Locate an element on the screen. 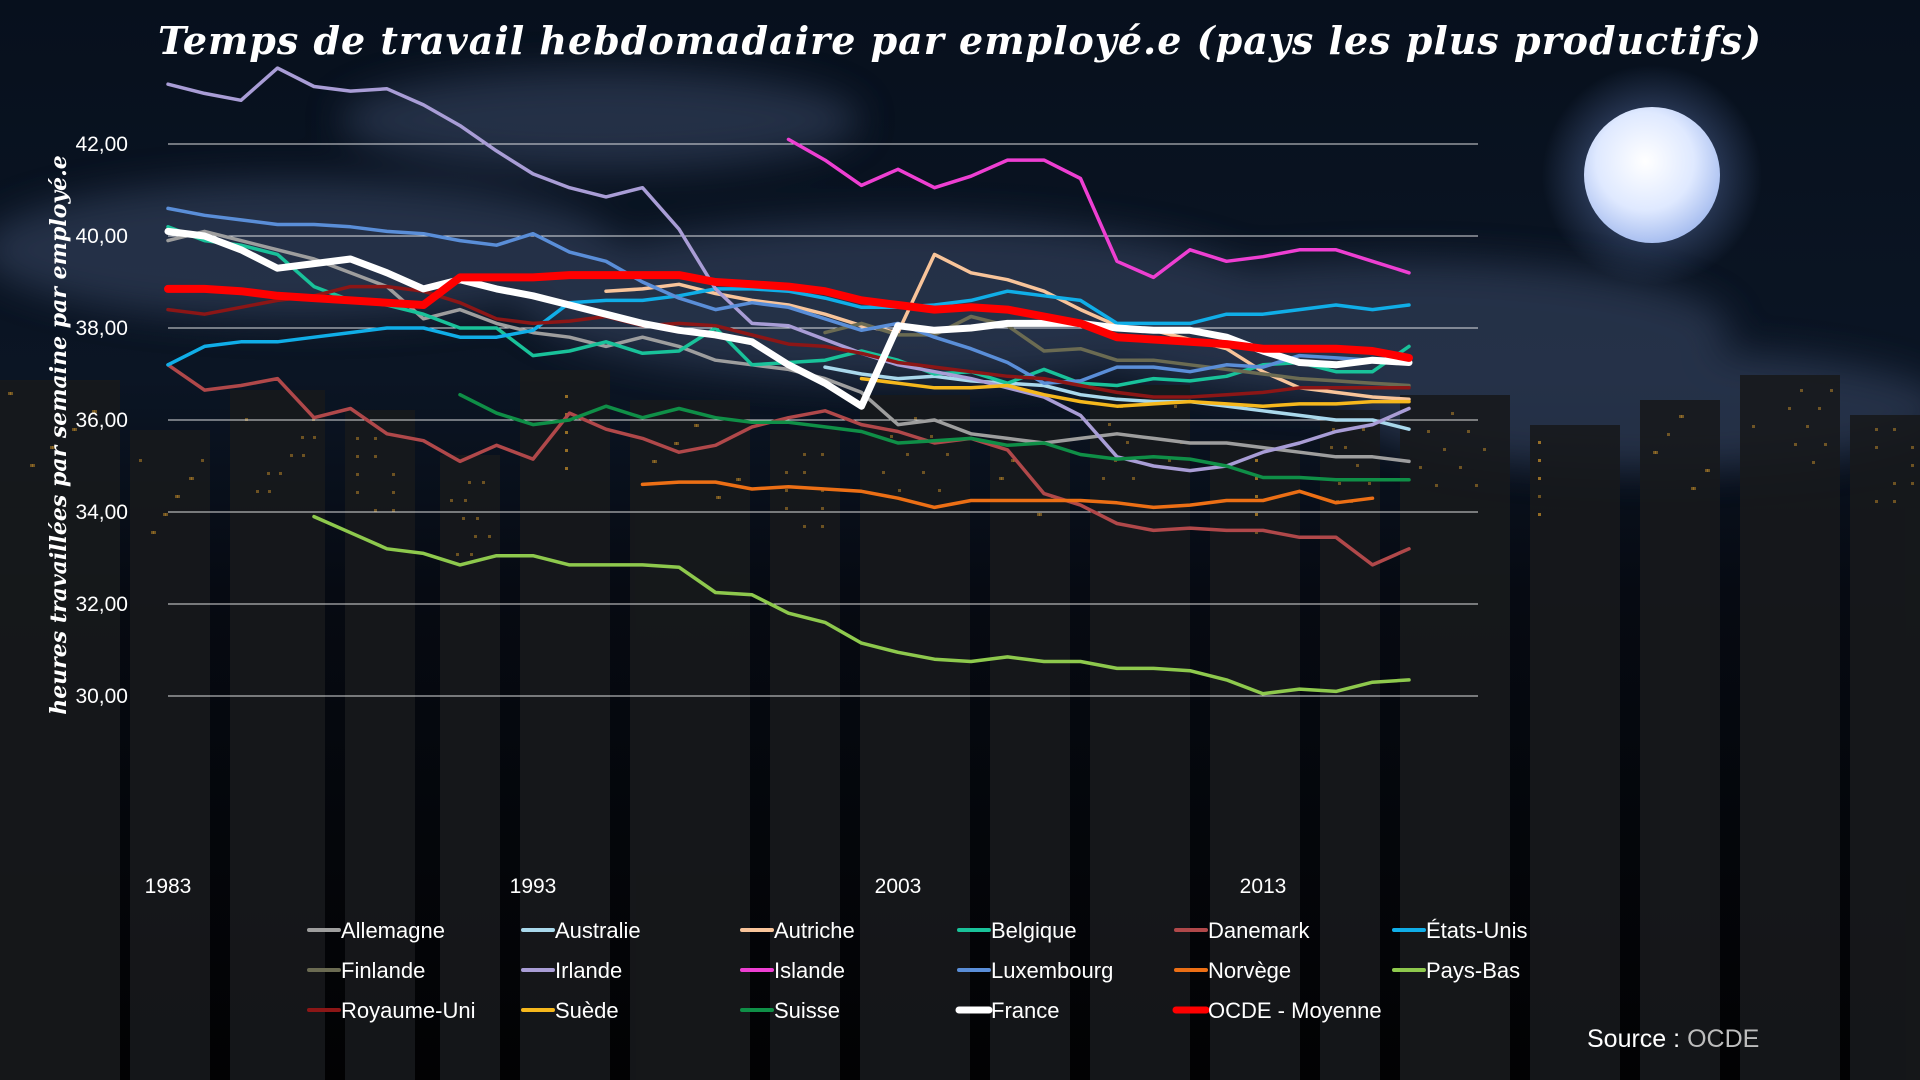 Image resolution: width=1920 pixels, height=1080 pixels. series-line-islande is located at coordinates (1098, 208).